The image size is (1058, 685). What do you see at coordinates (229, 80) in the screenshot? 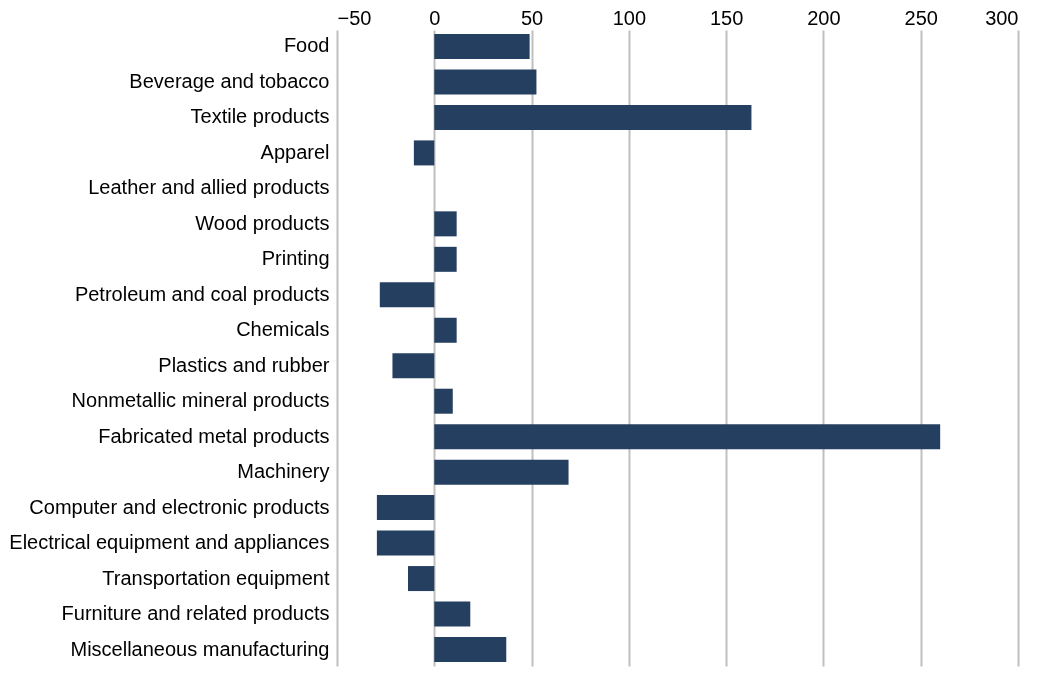
I see `y-tick-label: Beverage and tobacco` at bounding box center [229, 80].